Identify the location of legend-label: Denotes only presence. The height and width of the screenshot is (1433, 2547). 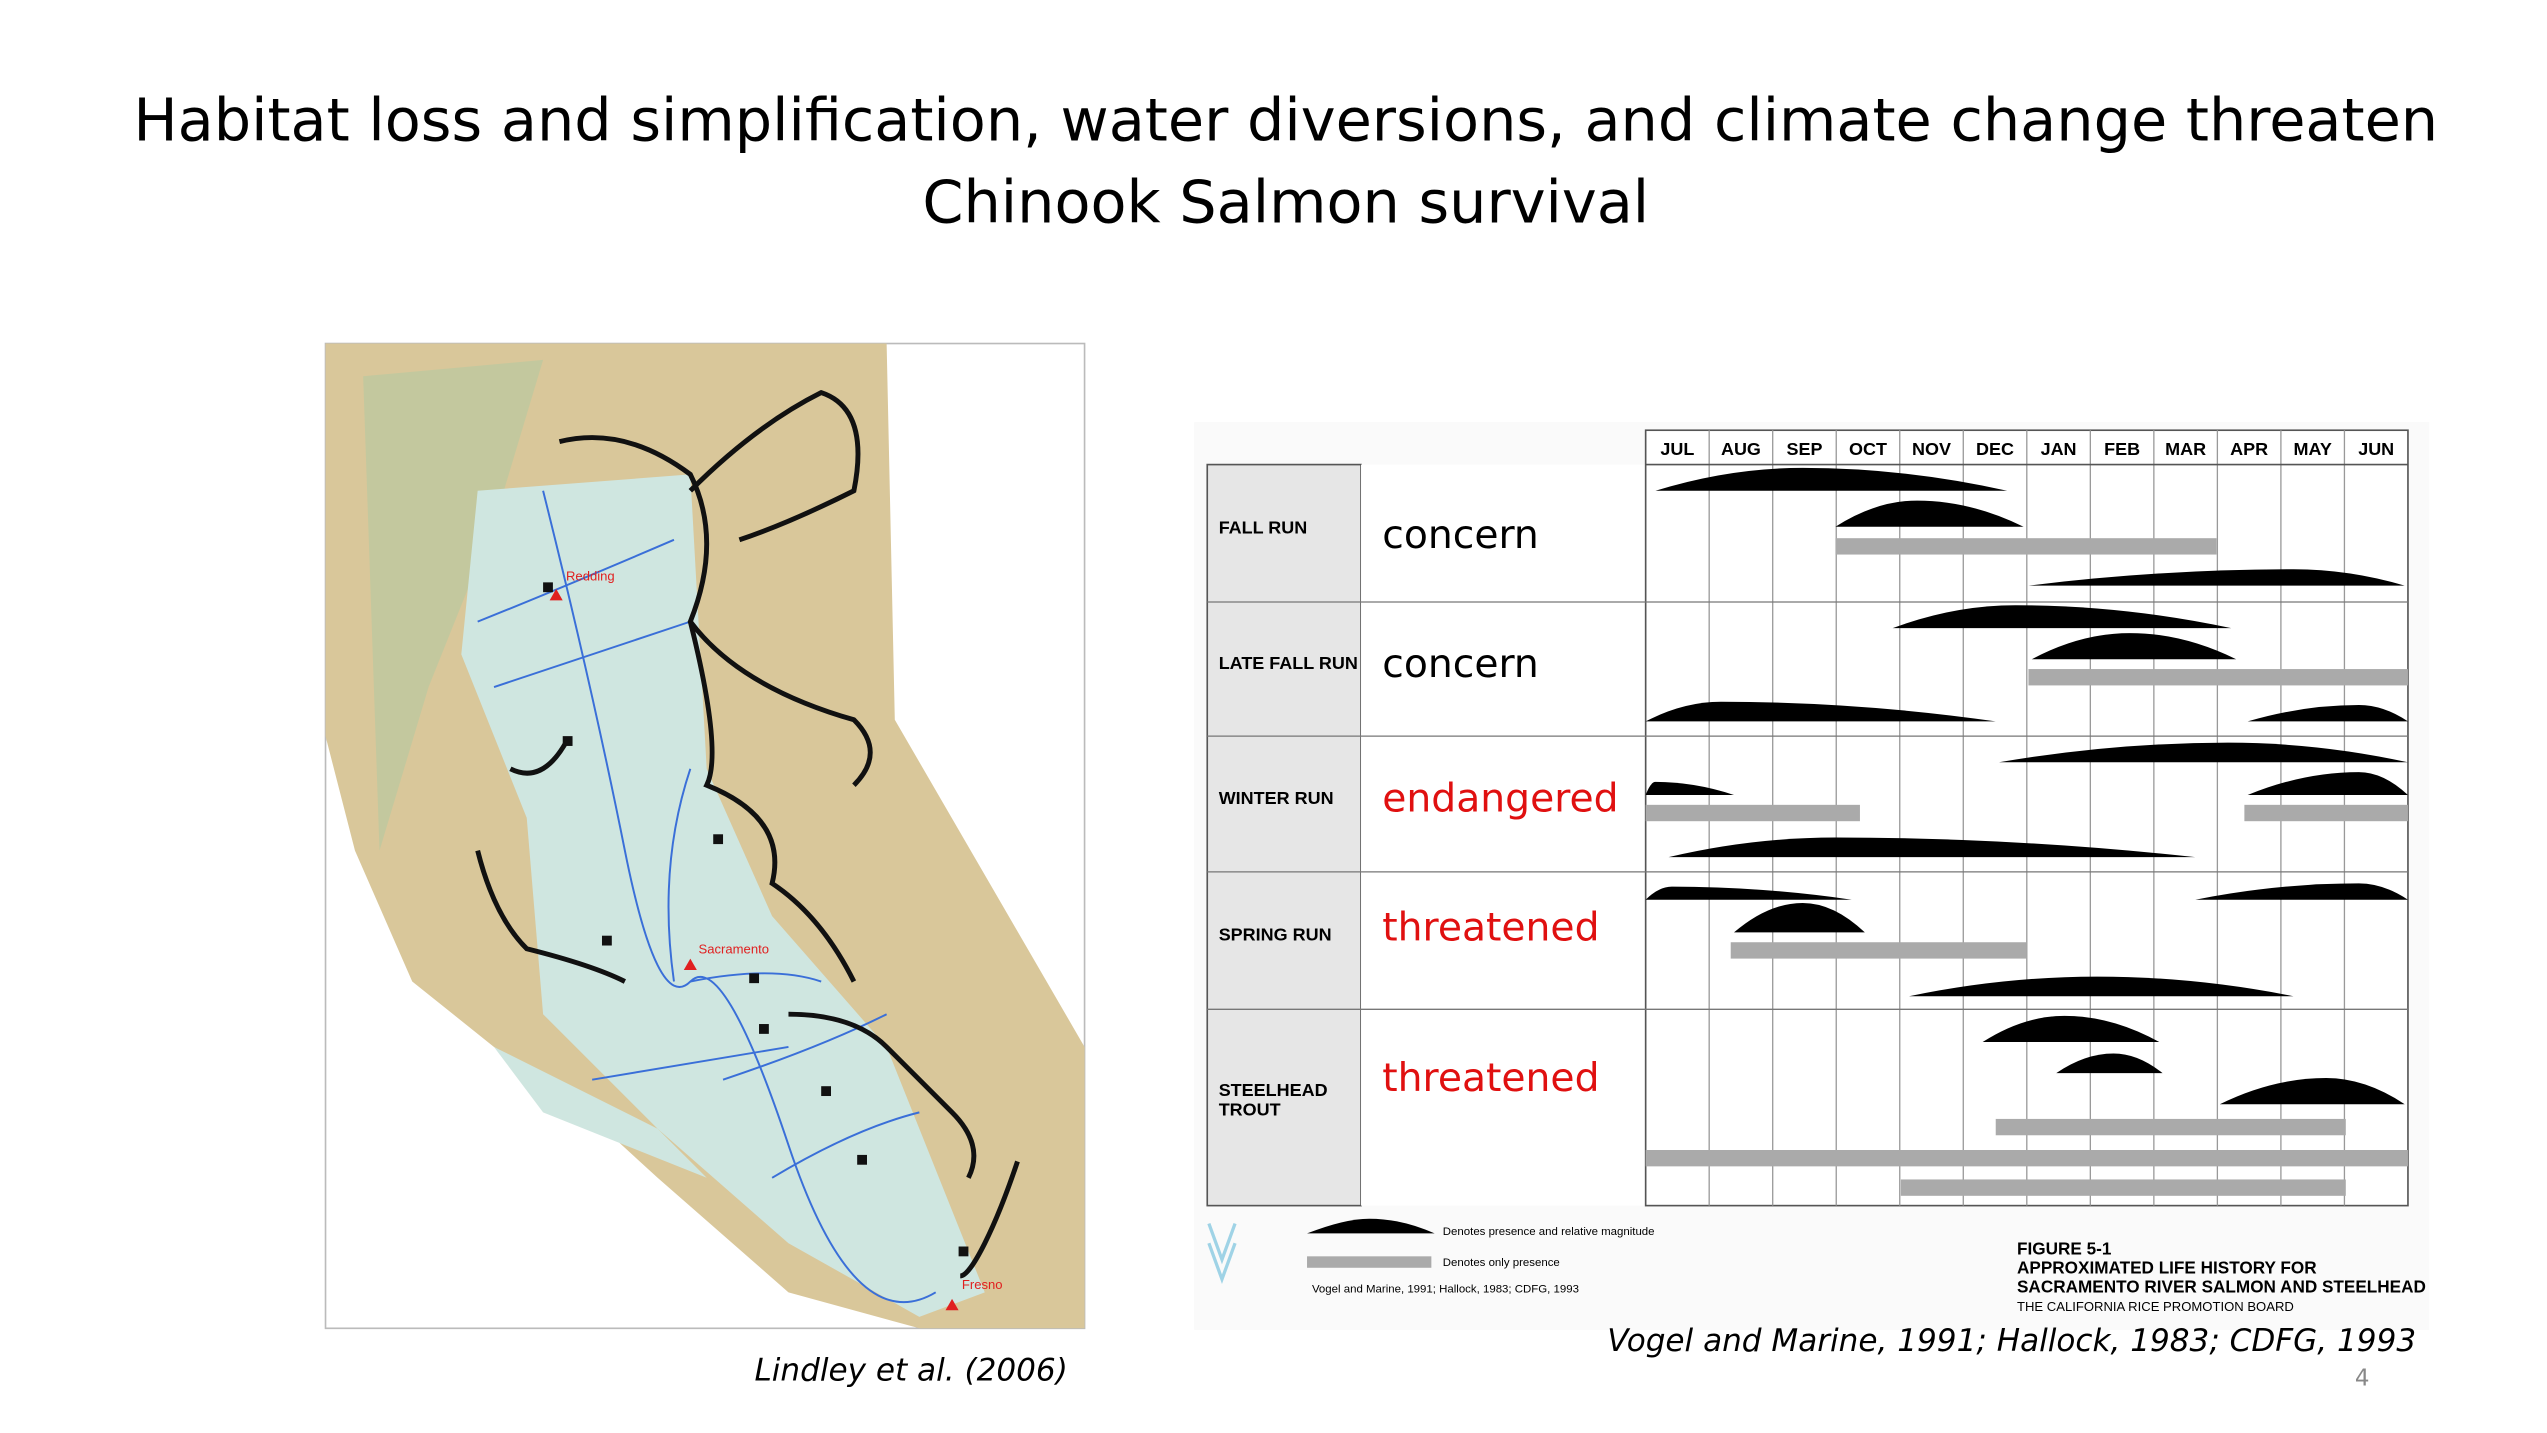
(1501, 1263).